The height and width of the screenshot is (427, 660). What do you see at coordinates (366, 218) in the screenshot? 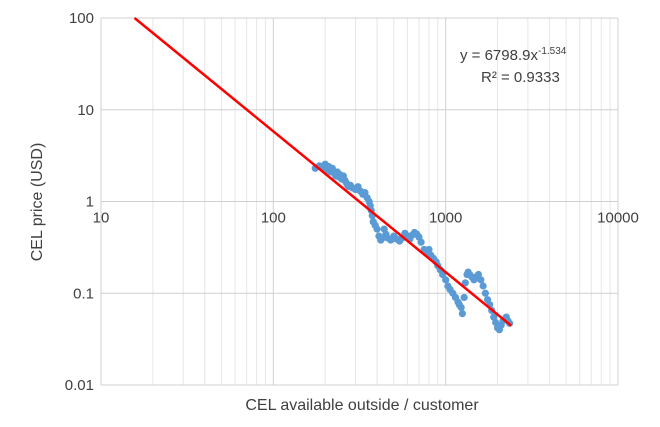
I see `x-tick-labels: 10 100 1000 10000` at bounding box center [366, 218].